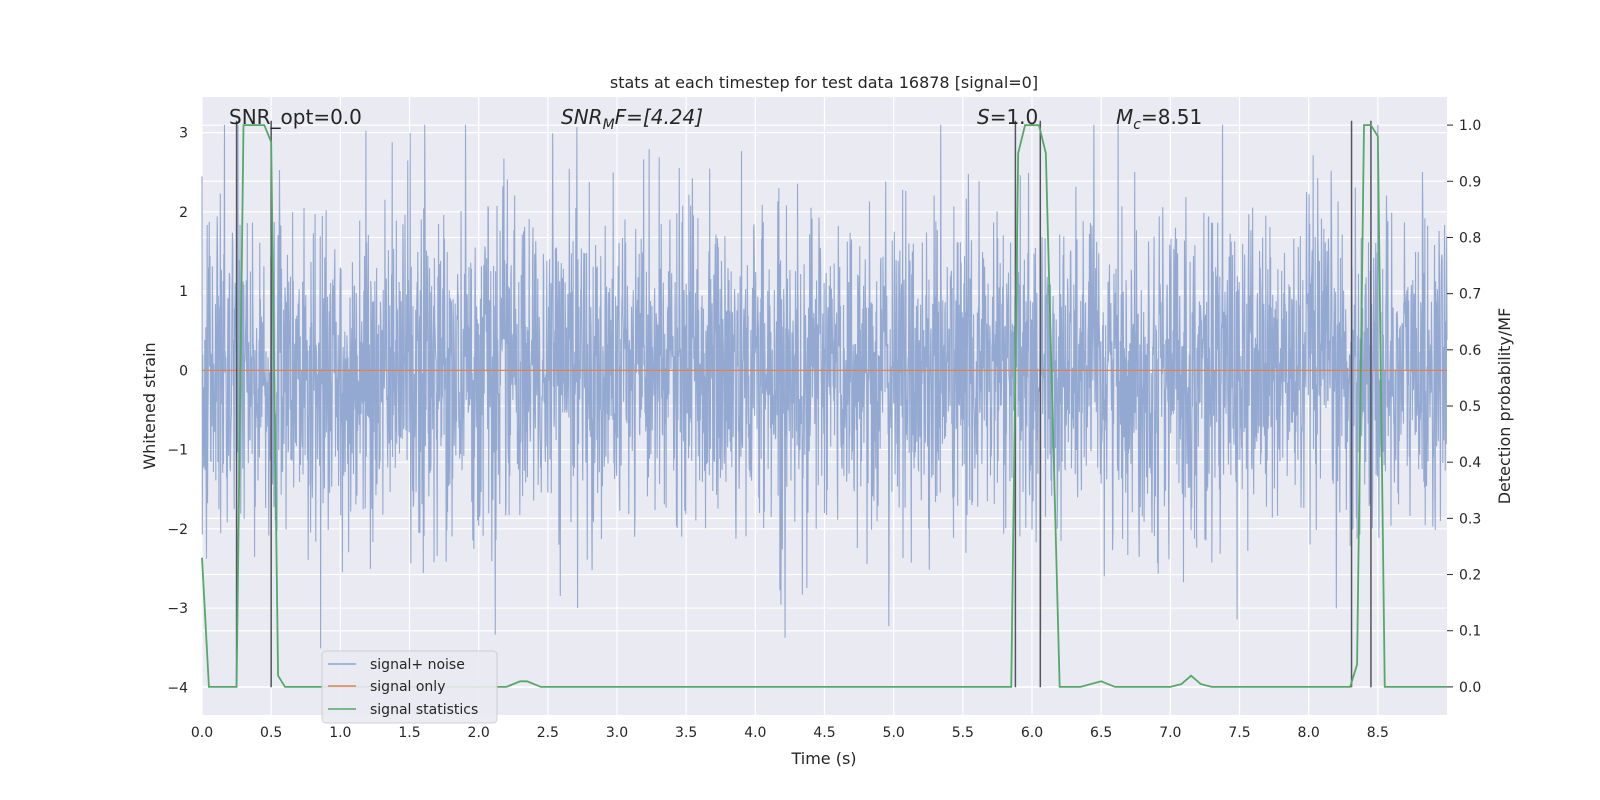 The width and height of the screenshot is (1600, 800). What do you see at coordinates (983, 117) in the screenshot?
I see `annotation-s-label: S` at bounding box center [983, 117].